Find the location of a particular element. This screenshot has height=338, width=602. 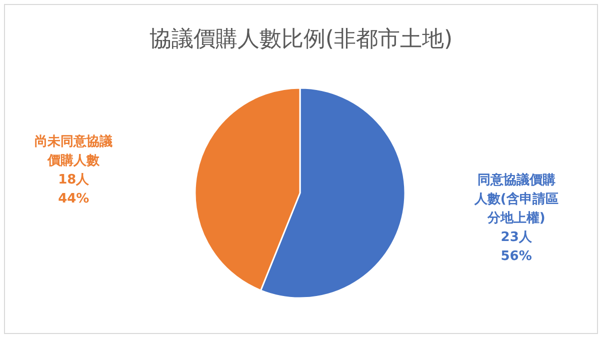

data-label: 18人 44% is located at coordinates (74, 189).